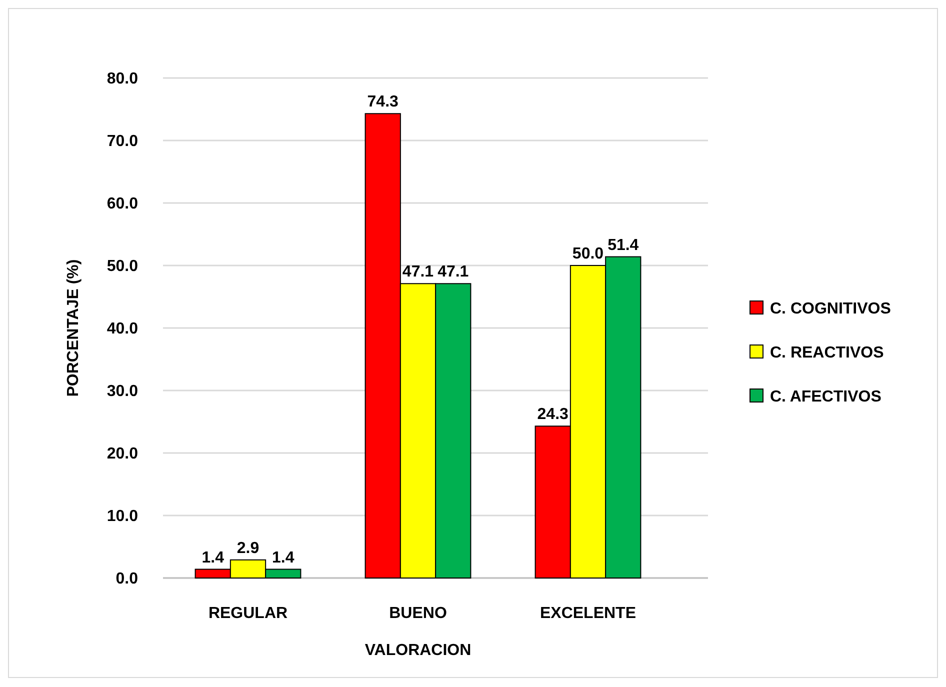  What do you see at coordinates (122, 267) in the screenshot?
I see `y-tick-label: 50.0` at bounding box center [122, 267].